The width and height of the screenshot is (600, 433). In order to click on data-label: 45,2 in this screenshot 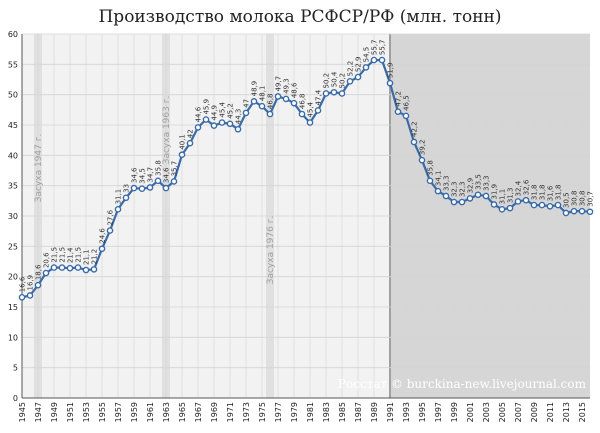, I will do `click(231, 111)`.